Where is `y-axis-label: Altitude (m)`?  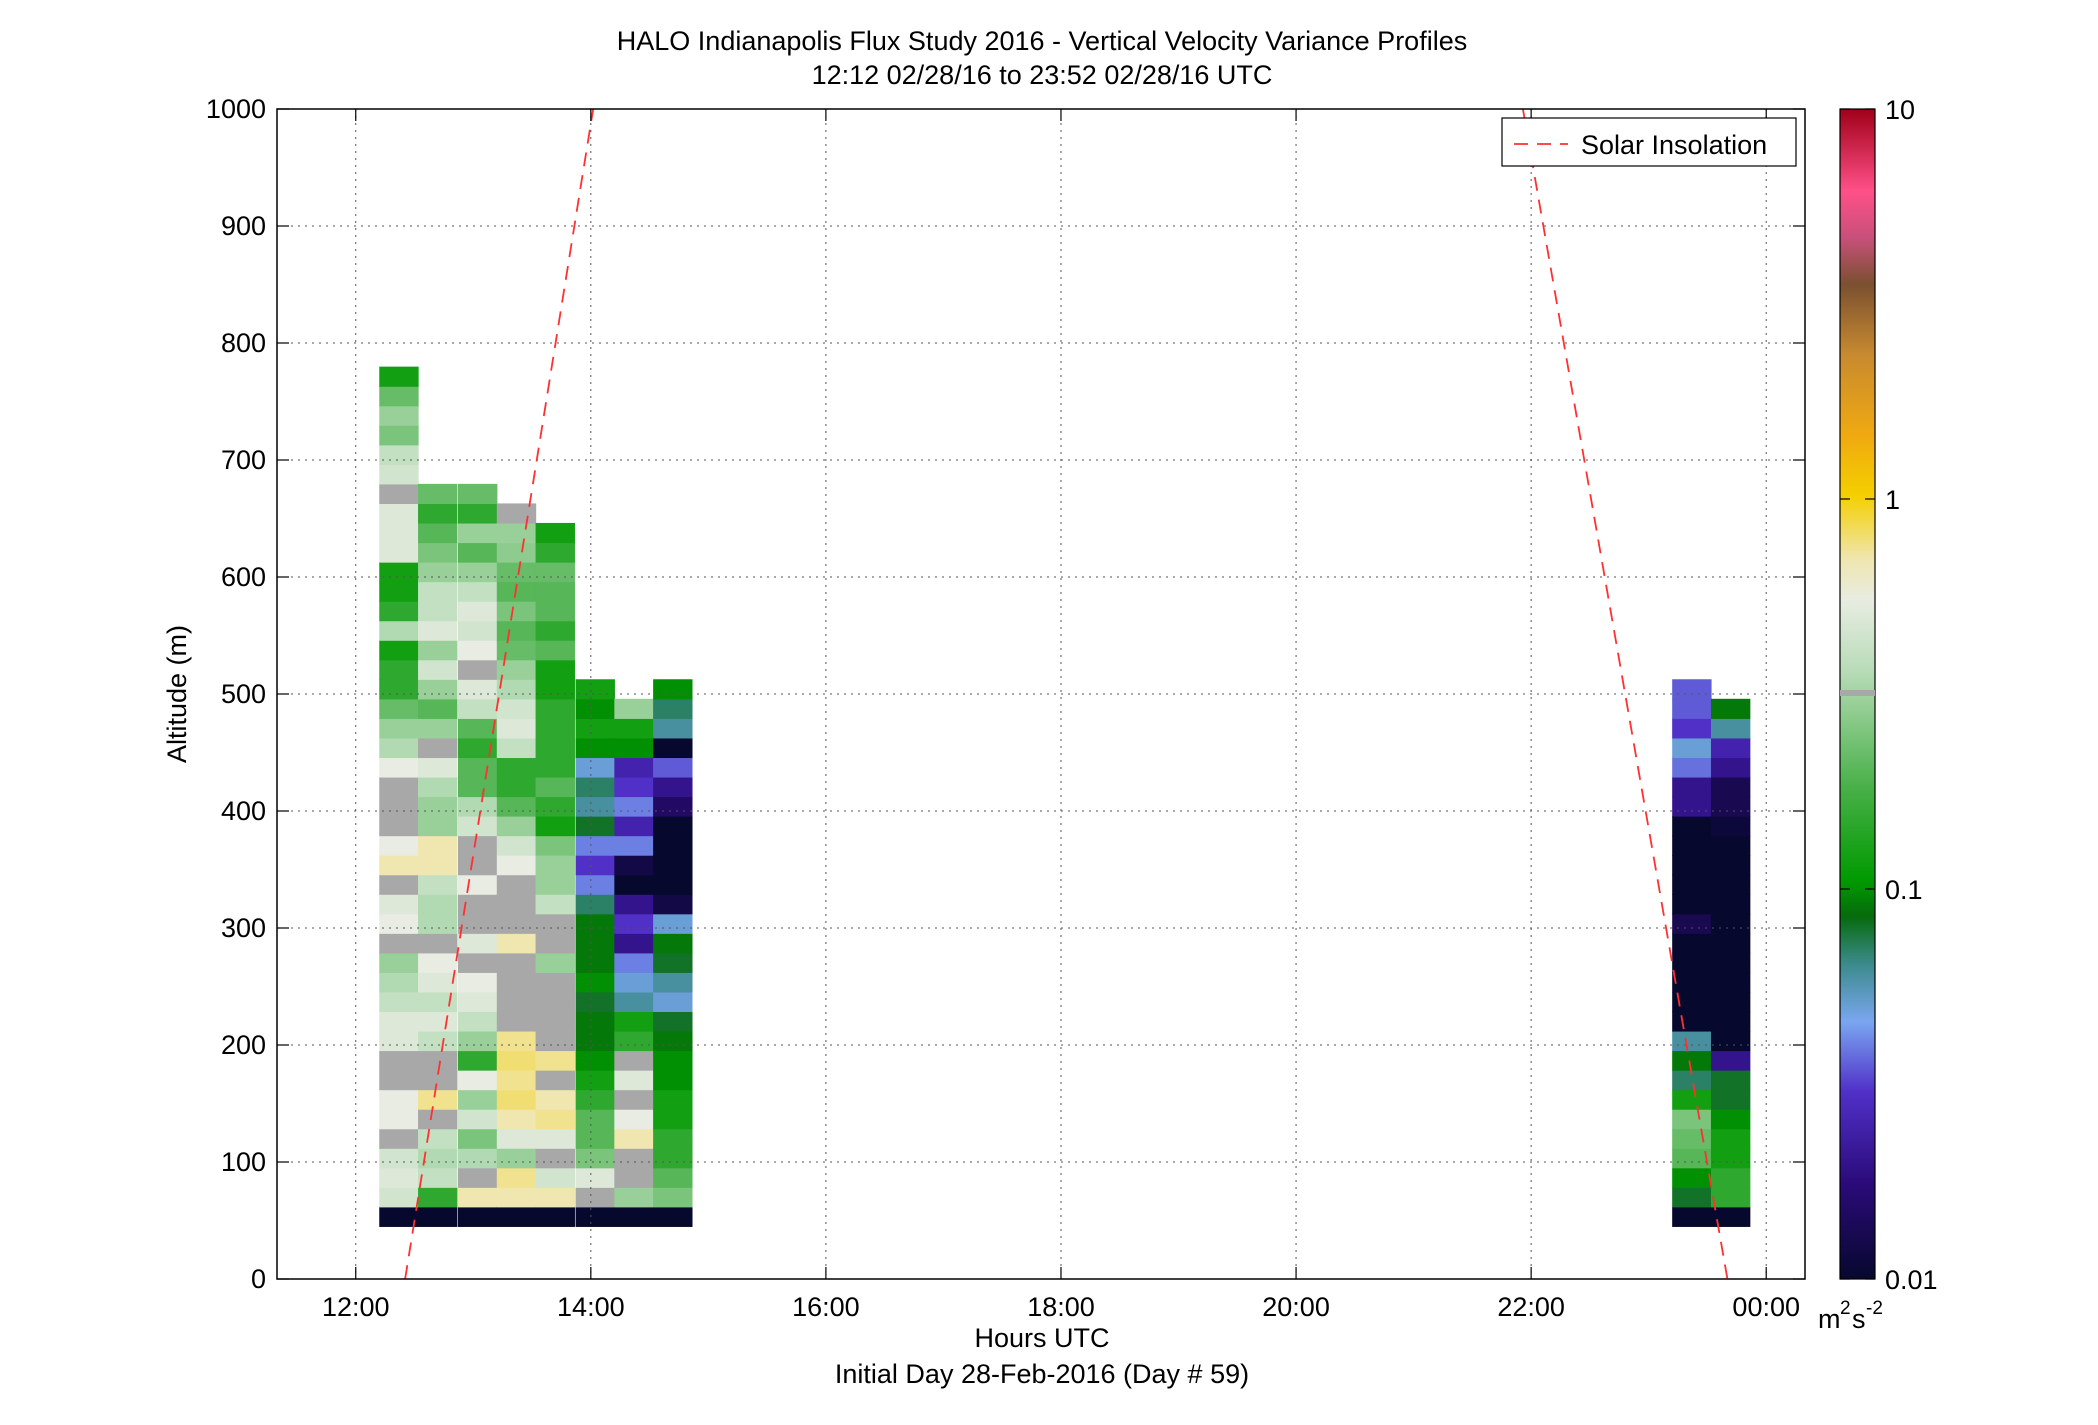
y-axis-label: Altitude (m) is located at coordinates (177, 694).